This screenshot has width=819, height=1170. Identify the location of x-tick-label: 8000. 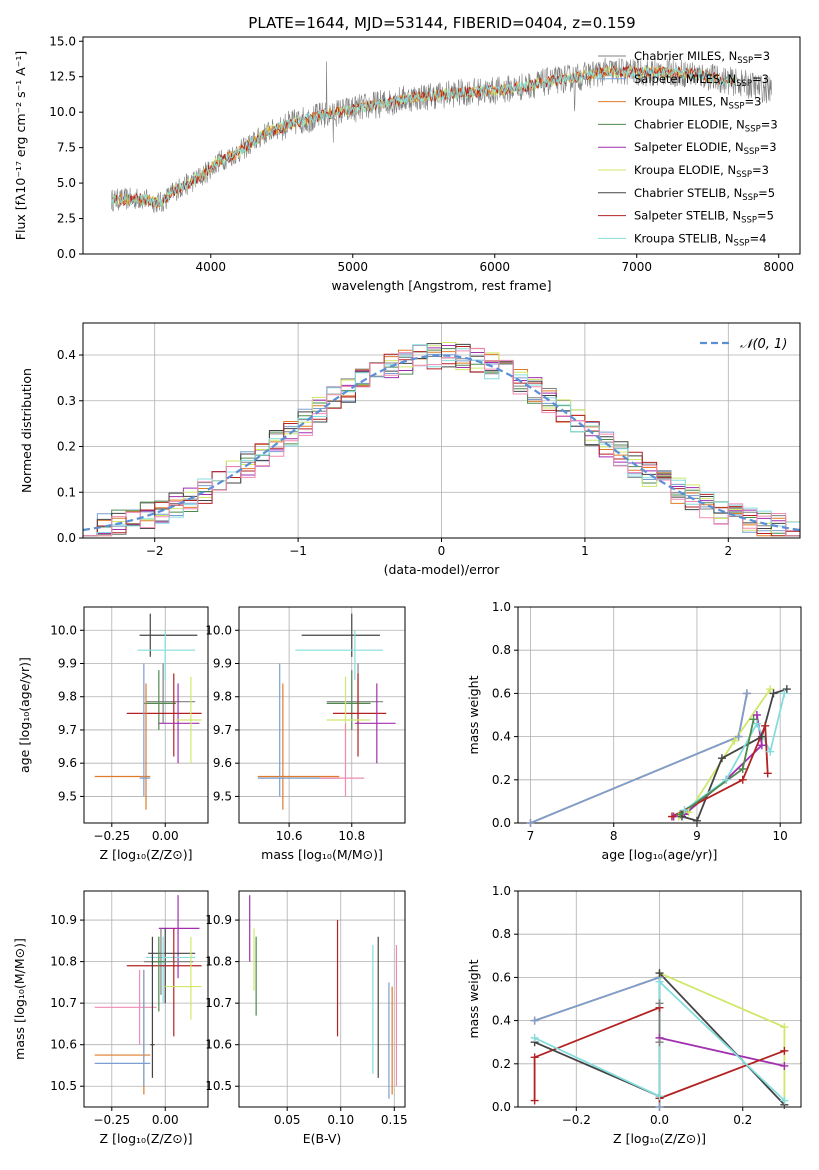
(778, 267).